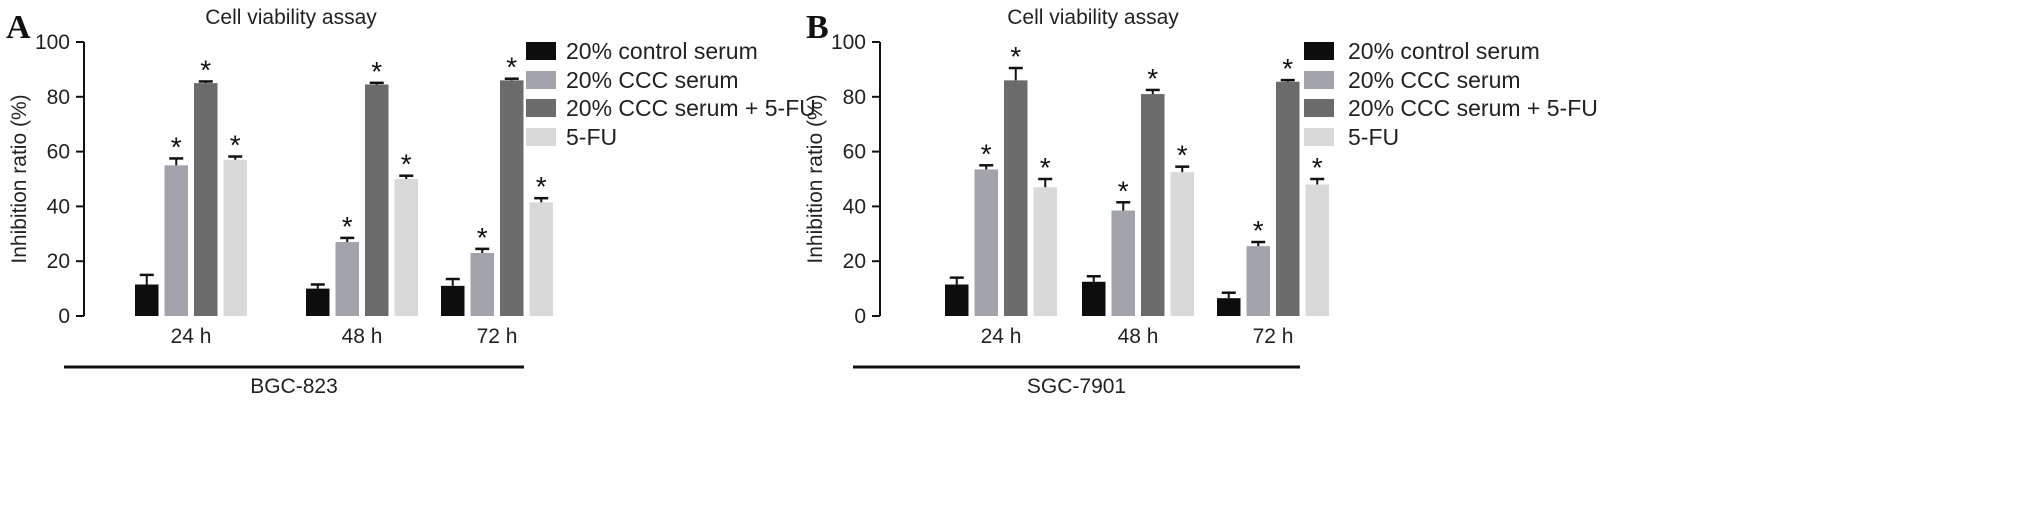  What do you see at coordinates (294, 386) in the screenshot?
I see `x-axis-label: BGC-823` at bounding box center [294, 386].